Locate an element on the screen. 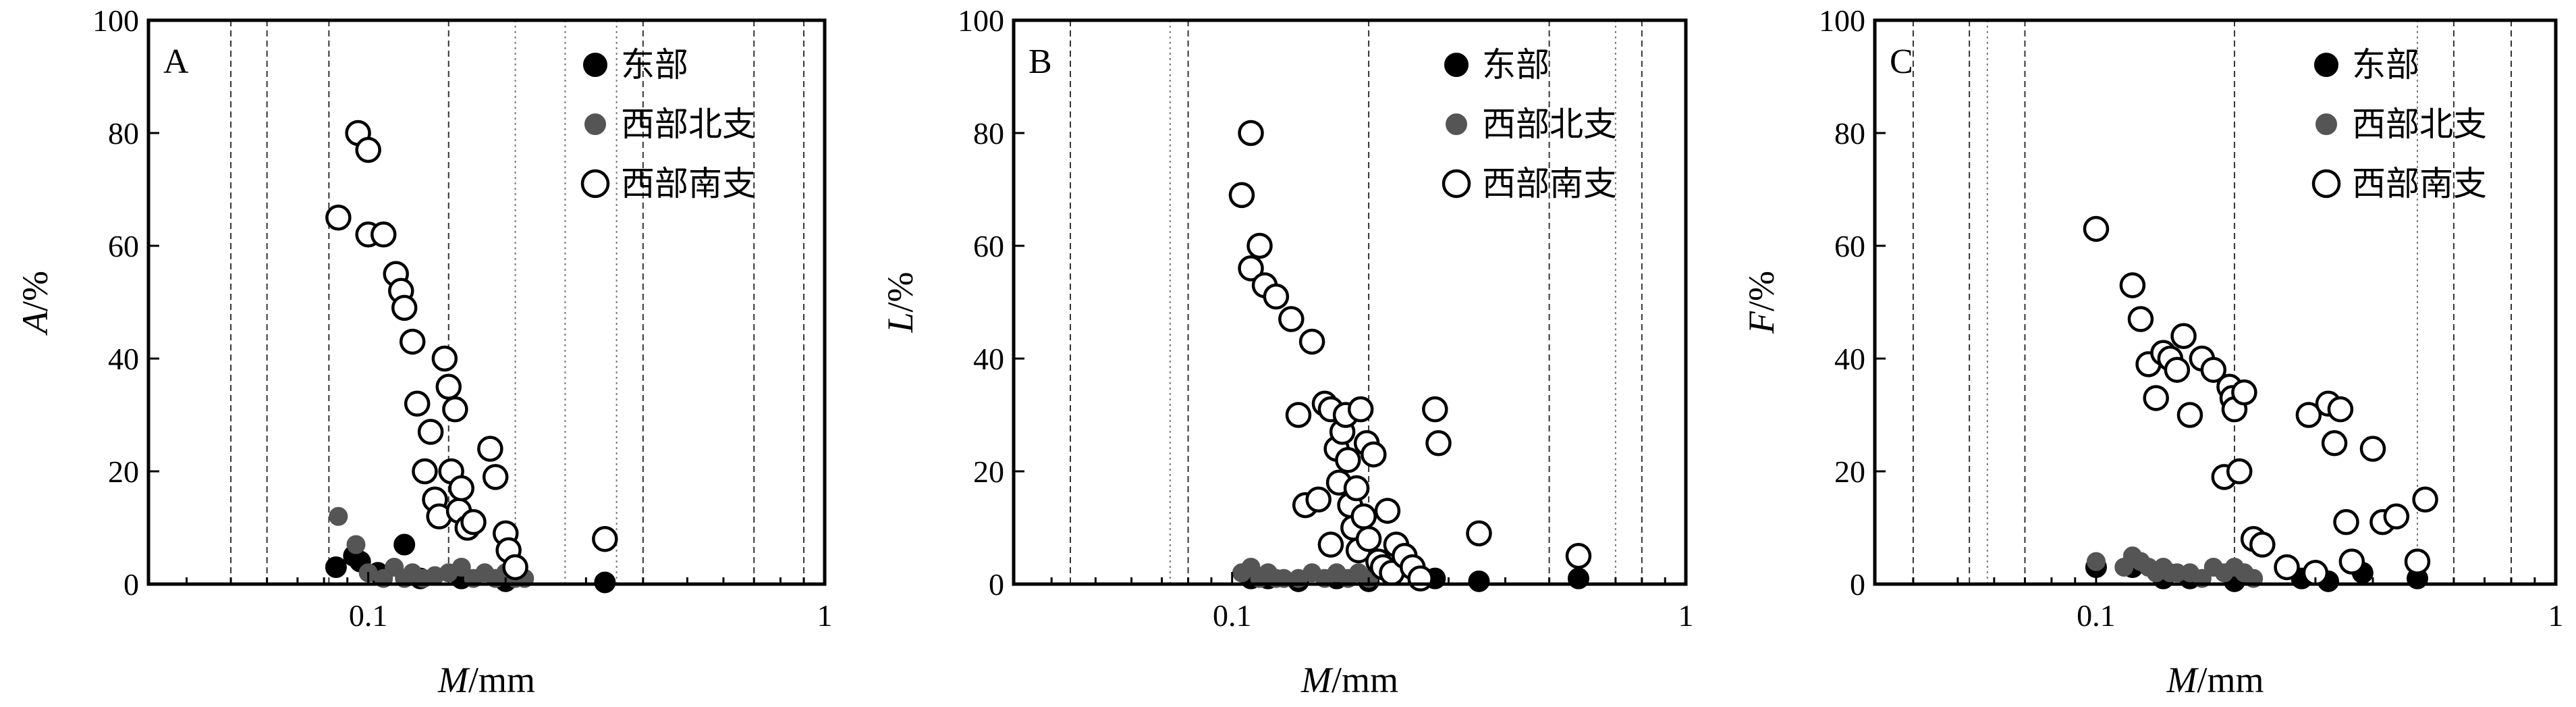  x-tick-label: 1 is located at coordinates (825, 615).